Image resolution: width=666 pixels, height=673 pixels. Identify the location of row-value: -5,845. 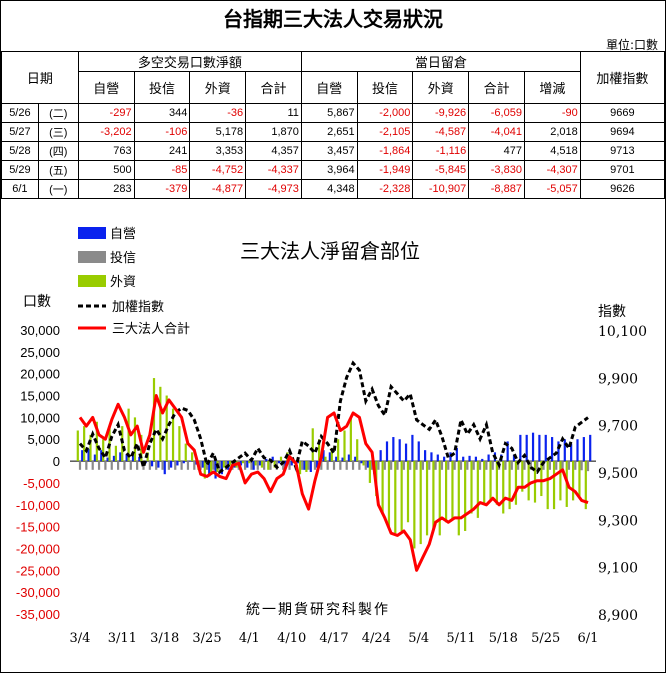
(441, 170).